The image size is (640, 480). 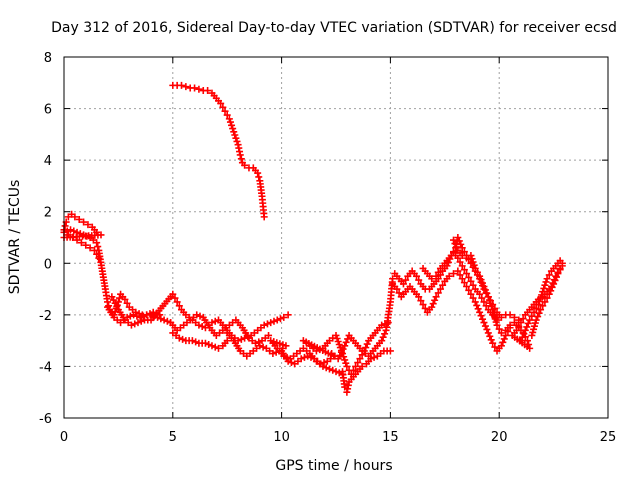 What do you see at coordinates (48, 58) in the screenshot?
I see `y-tick-label: 8` at bounding box center [48, 58].